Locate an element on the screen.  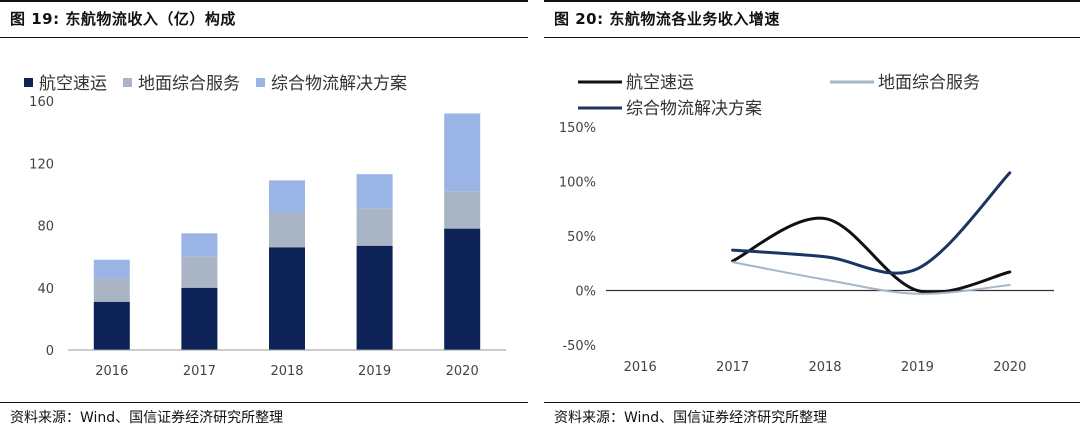
figure-20-title: 图 20: 东航物流各业务收入增速 is located at coordinates (812, 19).